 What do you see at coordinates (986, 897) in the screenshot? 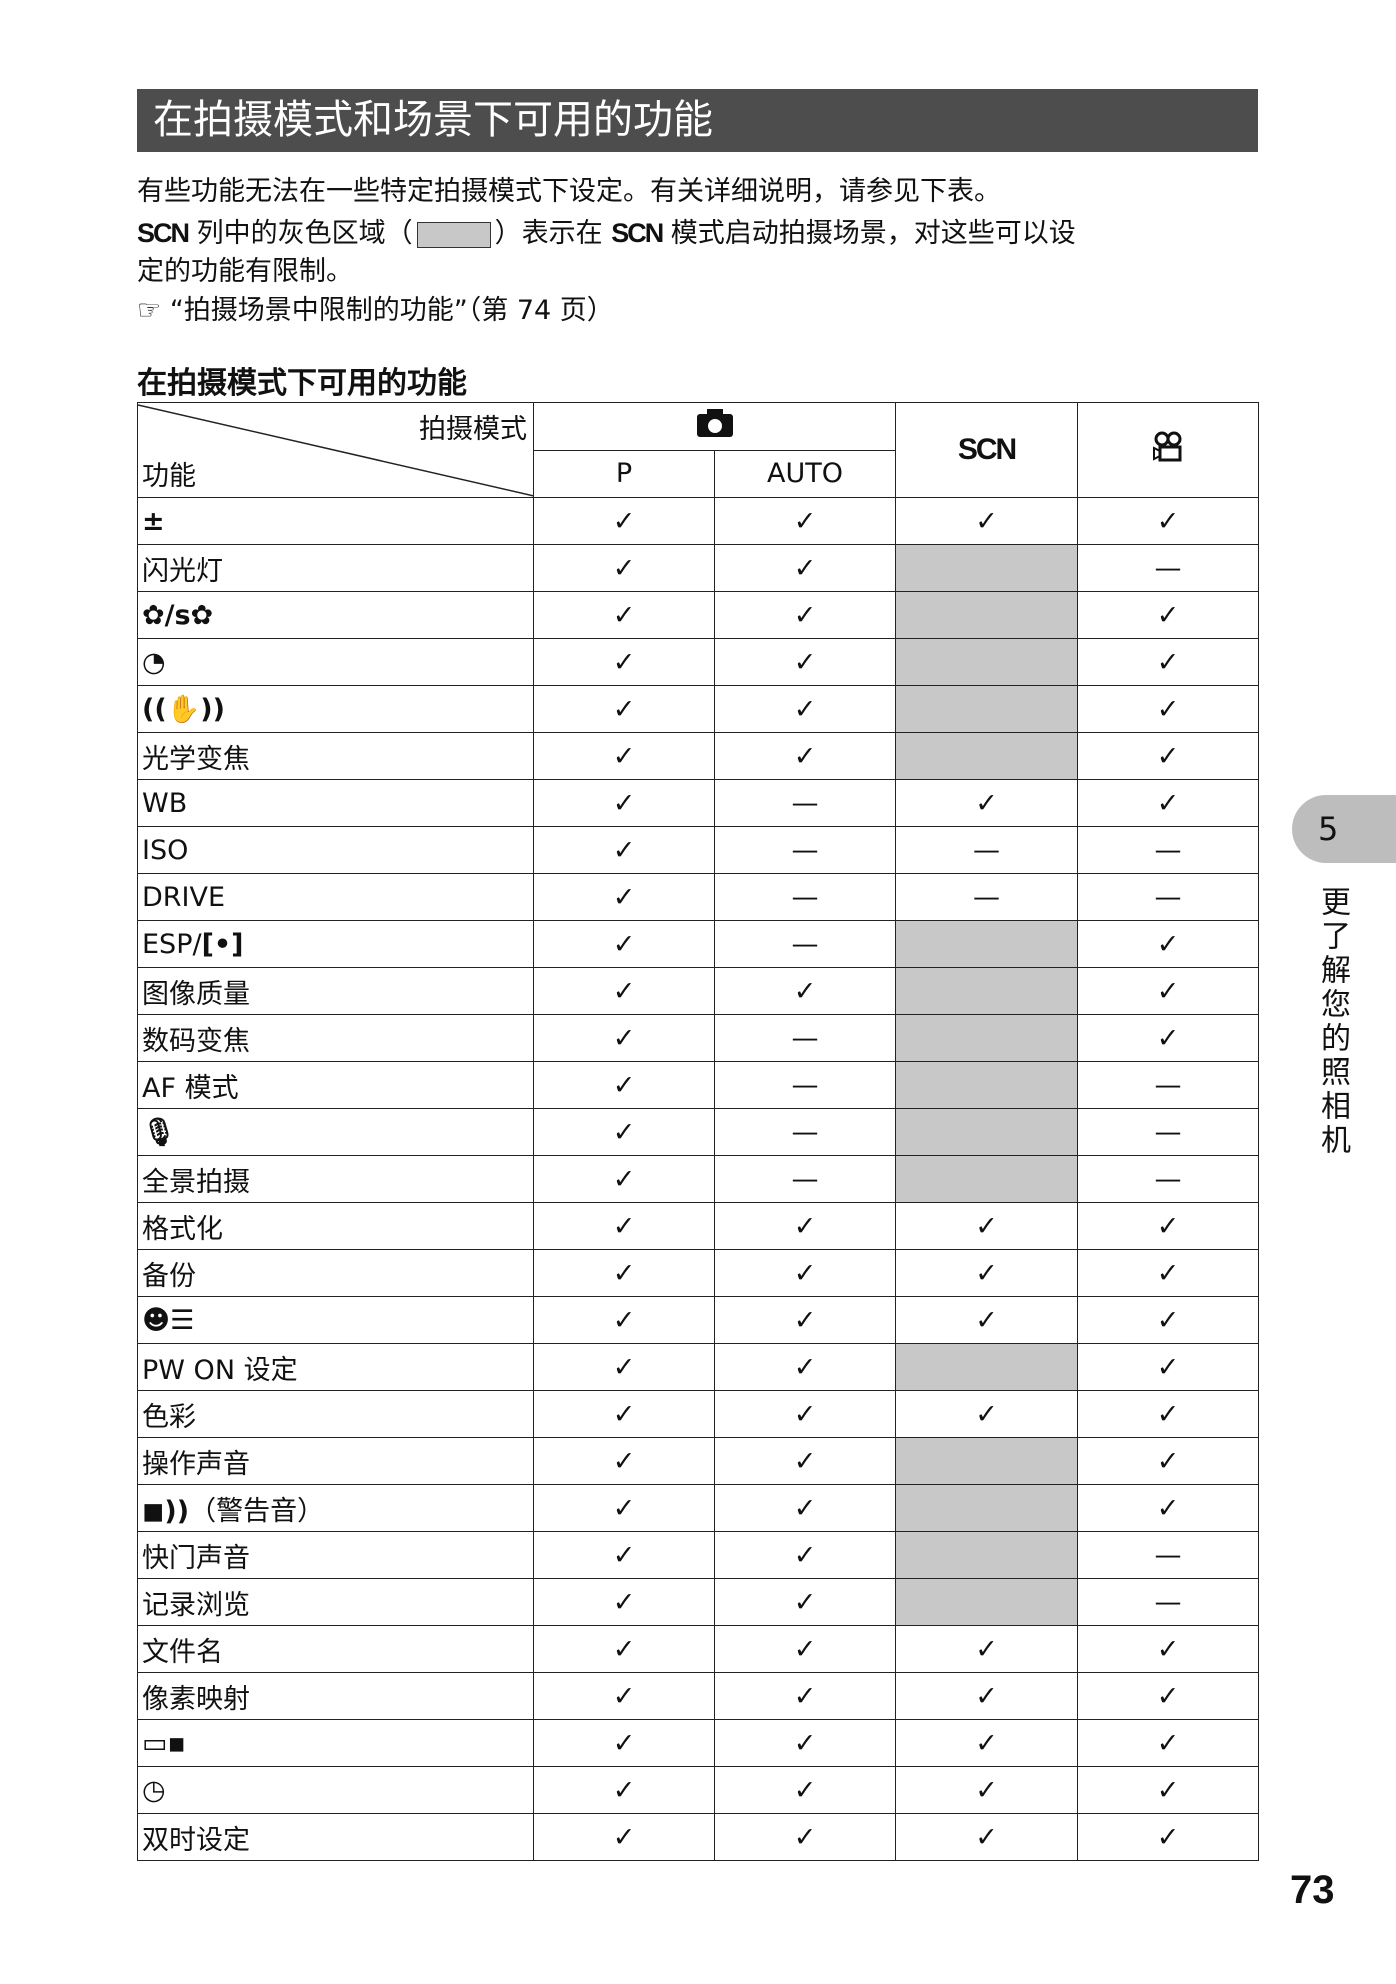
I see `scn-dash-cell: —` at bounding box center [986, 897].